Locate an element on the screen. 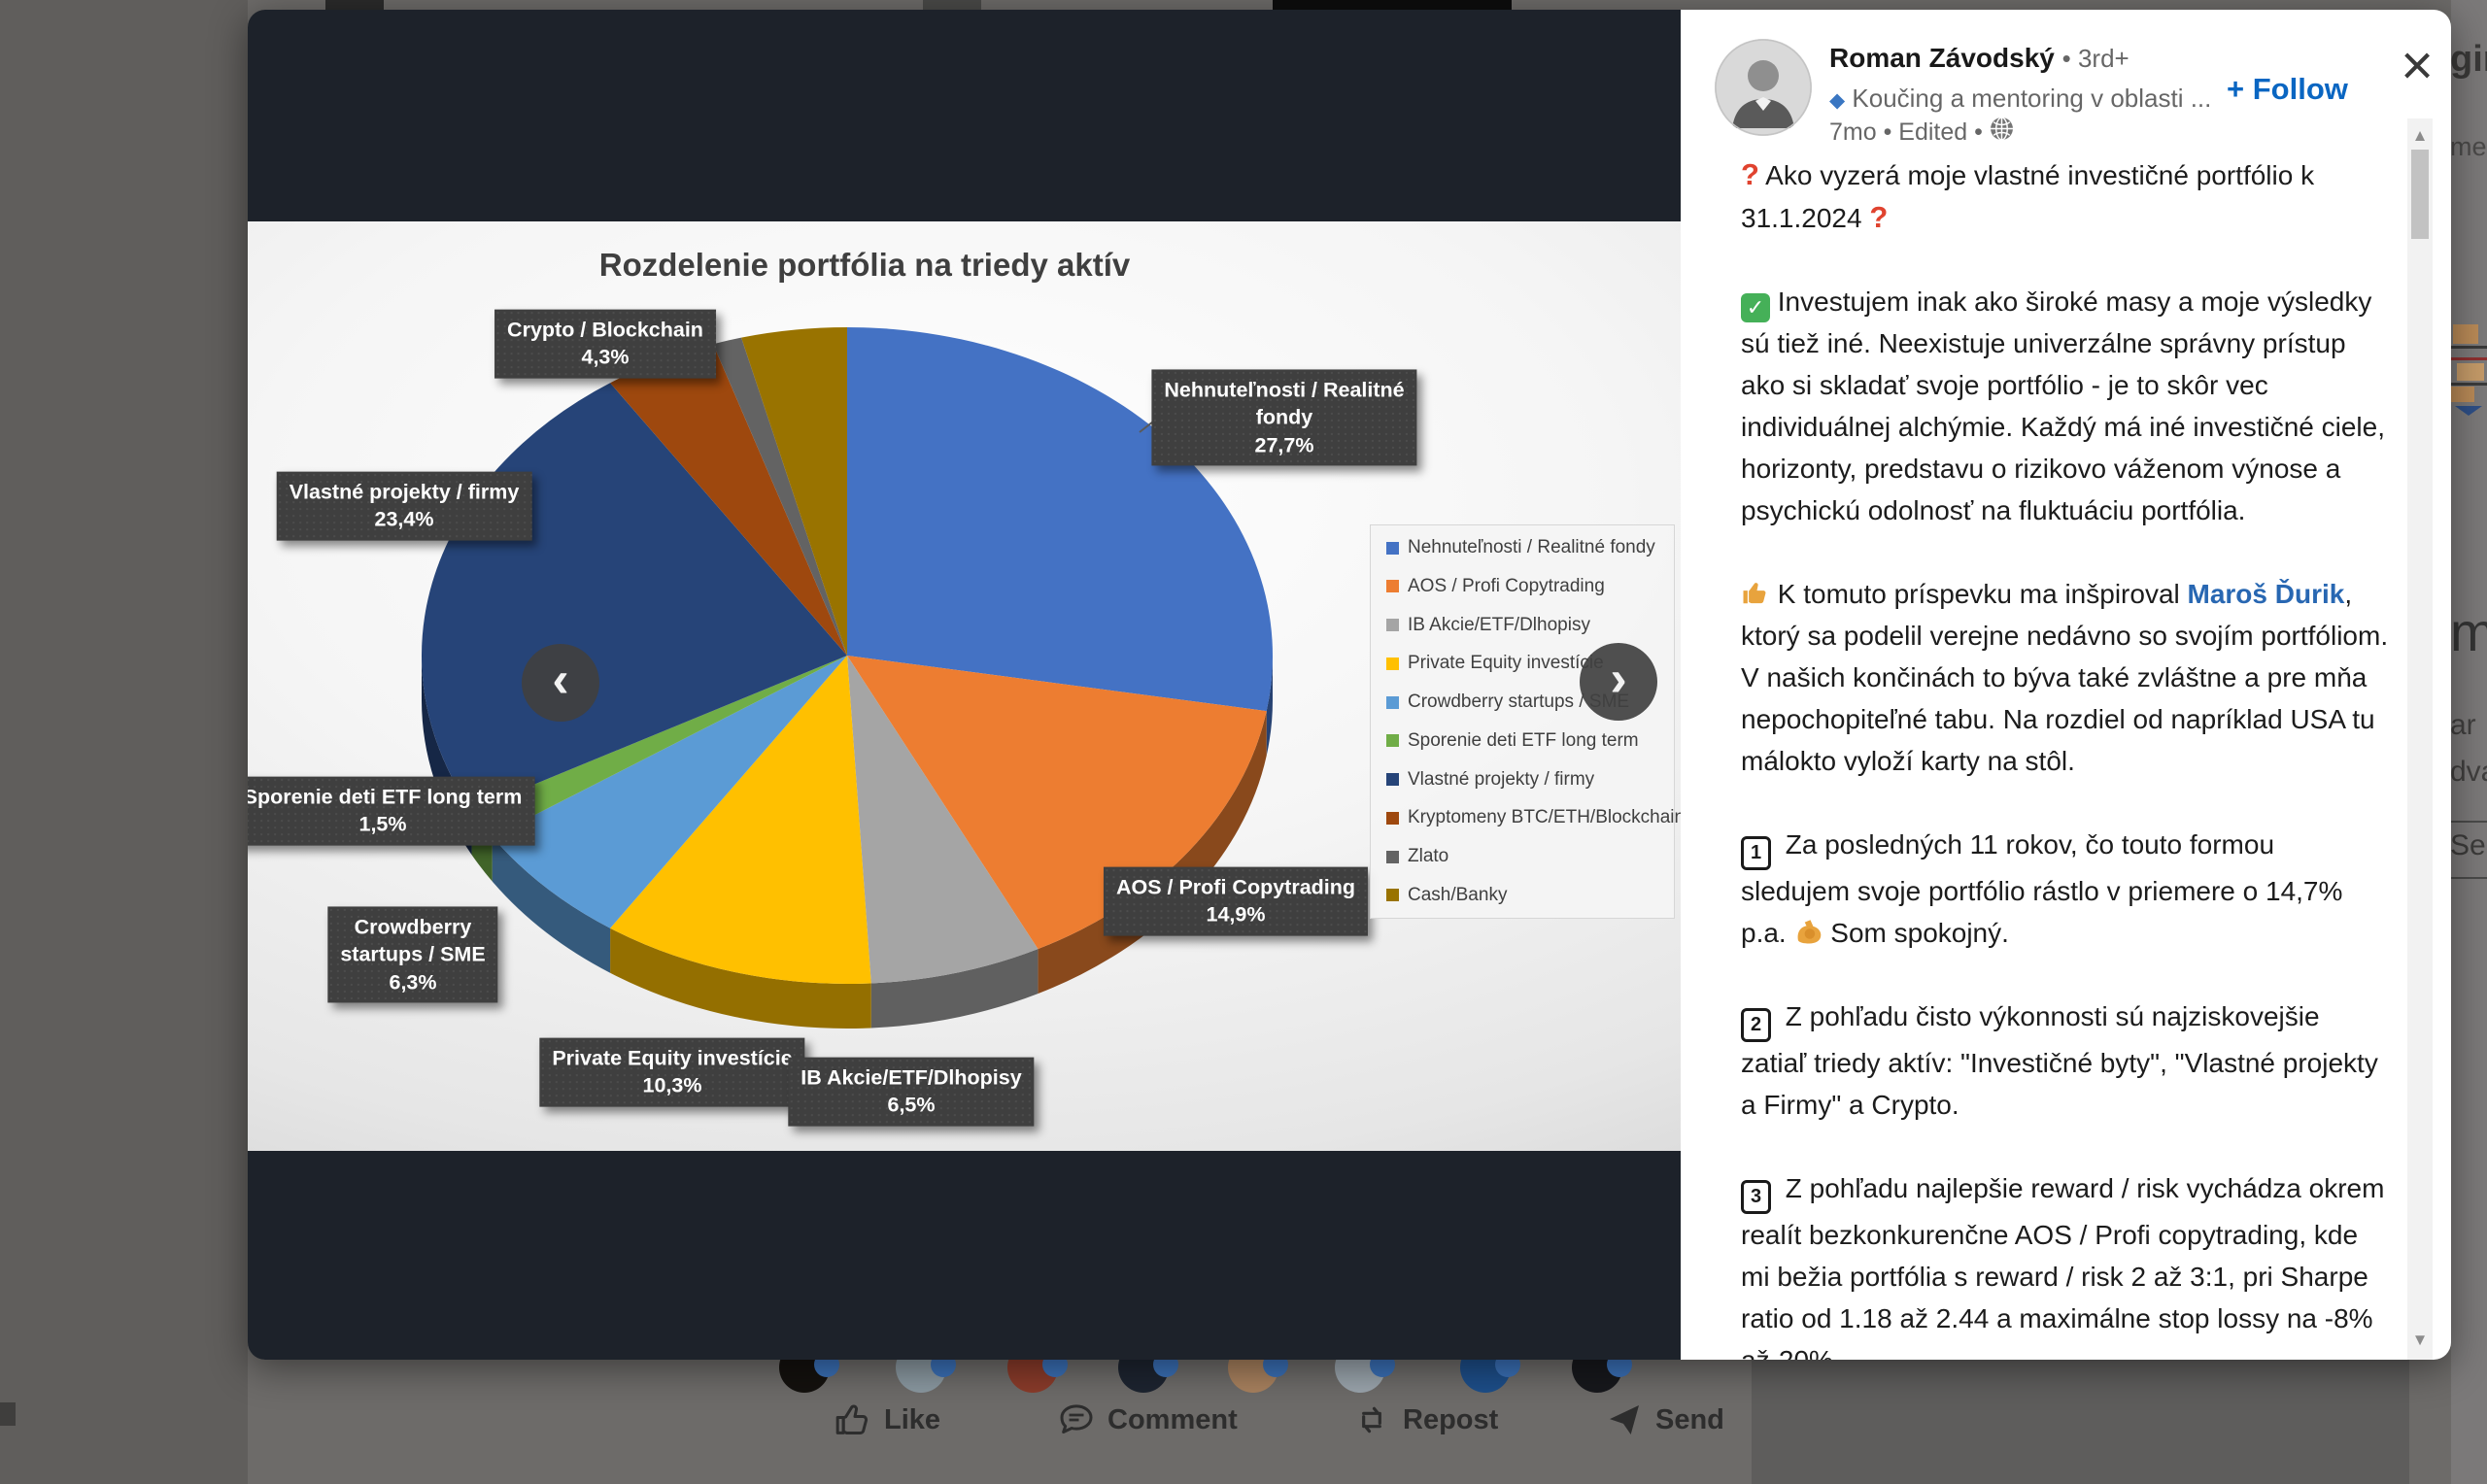 Image resolution: width=2487 pixels, height=1484 pixels. thumb-yellow-emoji is located at coordinates (1755, 592).